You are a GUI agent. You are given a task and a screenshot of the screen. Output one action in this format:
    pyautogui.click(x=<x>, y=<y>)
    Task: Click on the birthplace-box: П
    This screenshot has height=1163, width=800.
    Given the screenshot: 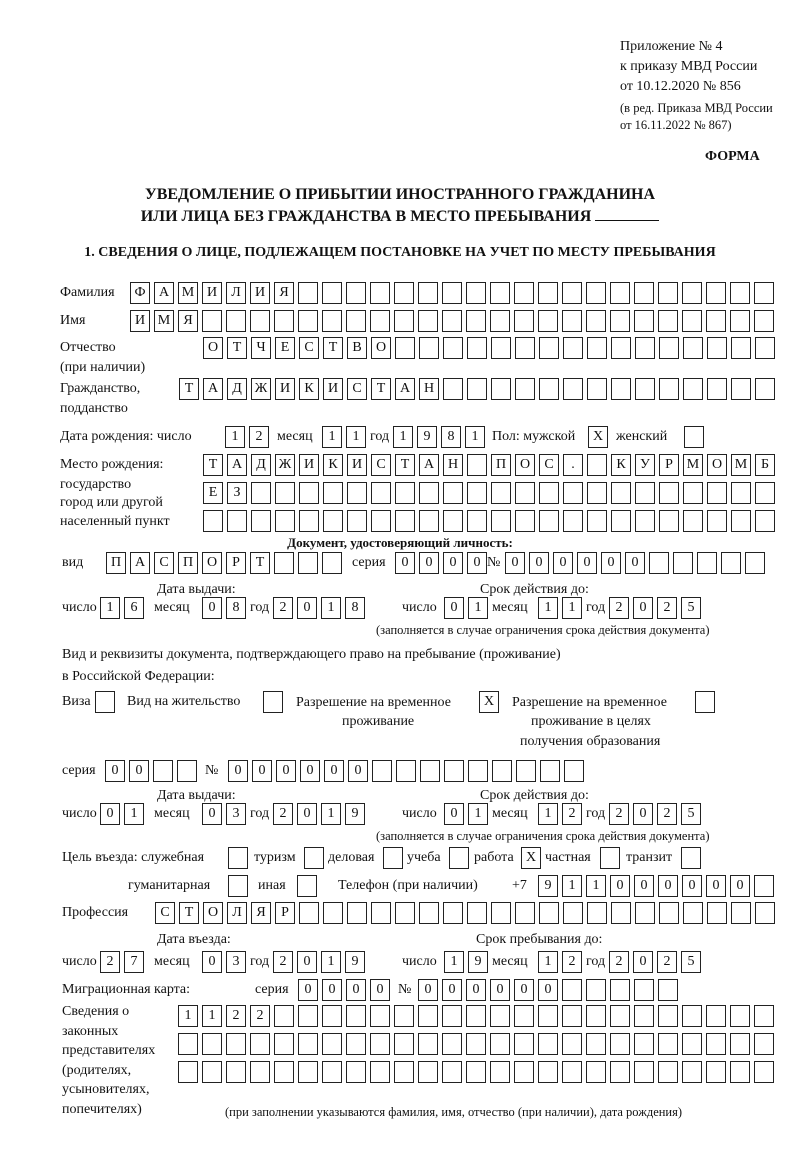 What is the action you would take?
    pyautogui.click(x=501, y=465)
    